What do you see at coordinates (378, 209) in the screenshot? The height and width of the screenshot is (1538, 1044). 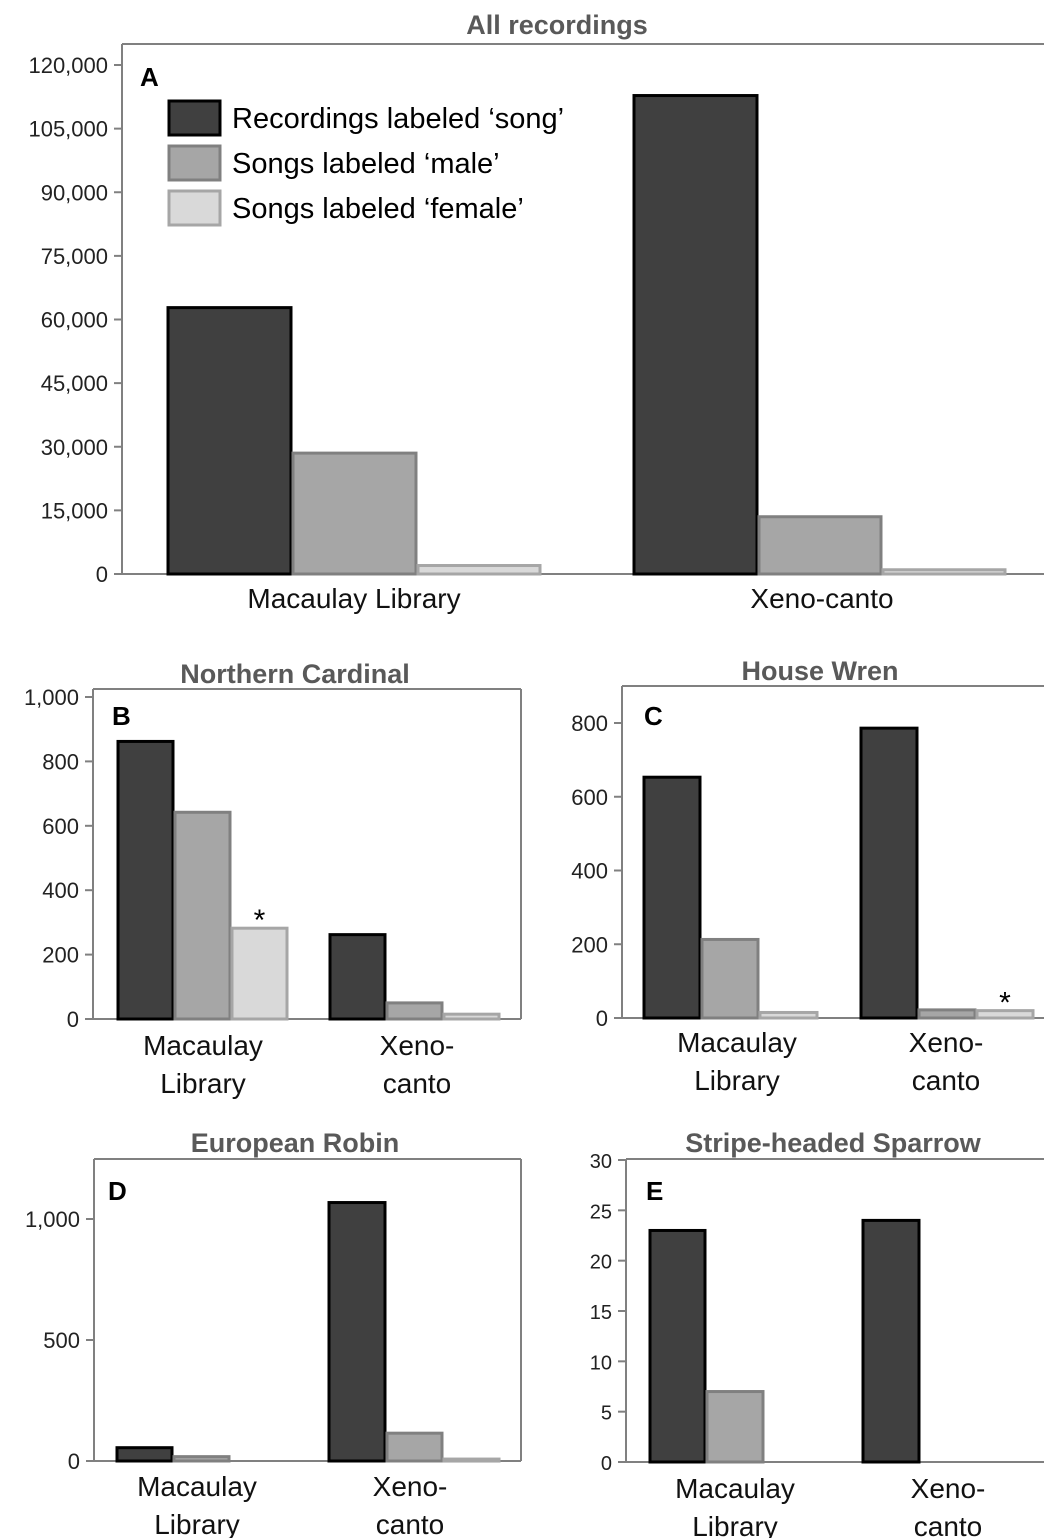 I see `legend-label: Songs labeled ‘female’` at bounding box center [378, 209].